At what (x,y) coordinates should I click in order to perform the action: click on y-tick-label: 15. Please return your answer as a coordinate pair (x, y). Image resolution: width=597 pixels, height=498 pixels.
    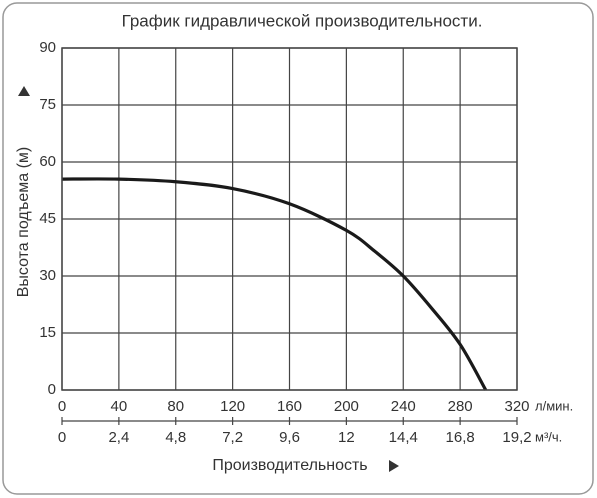
    Looking at the image, I should click on (47, 332).